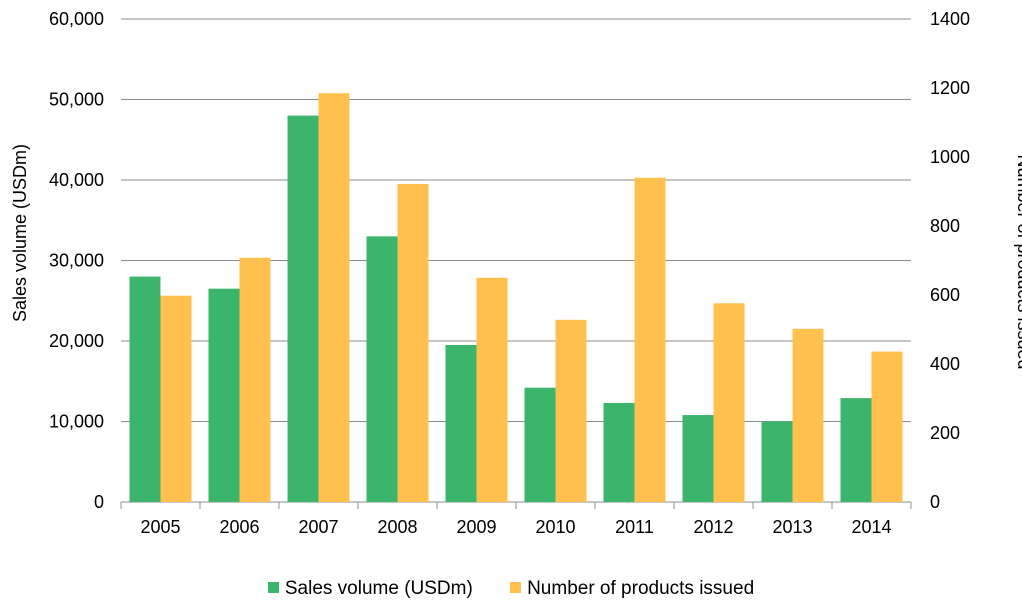 Image resolution: width=1022 pixels, height=607 pixels. Describe the element at coordinates (397, 527) in the screenshot. I see `x-tick-label: 2008` at that location.